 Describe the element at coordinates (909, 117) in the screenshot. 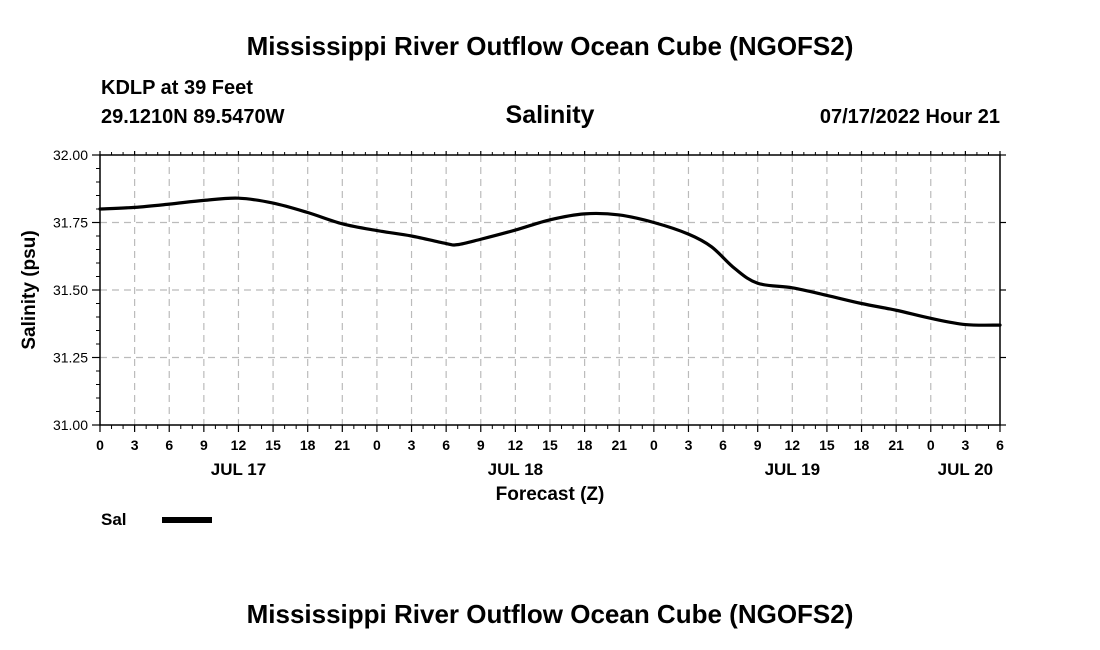

I see `run-time-label: 07/17/2022 Hour 21` at that location.